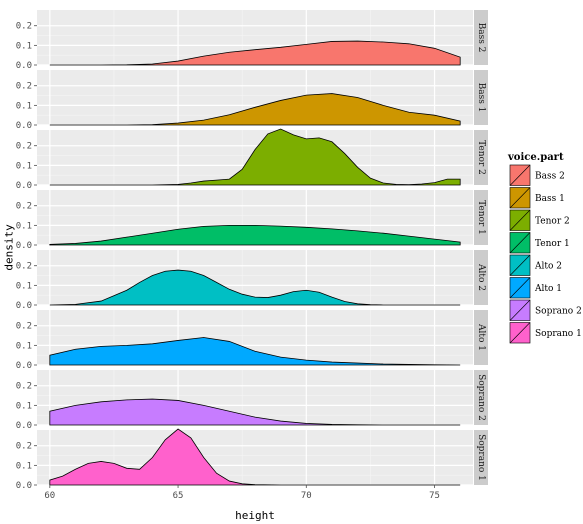 This screenshot has width=583, height=524. I want to click on legend-item: Tenor 1, so click(539, 243).